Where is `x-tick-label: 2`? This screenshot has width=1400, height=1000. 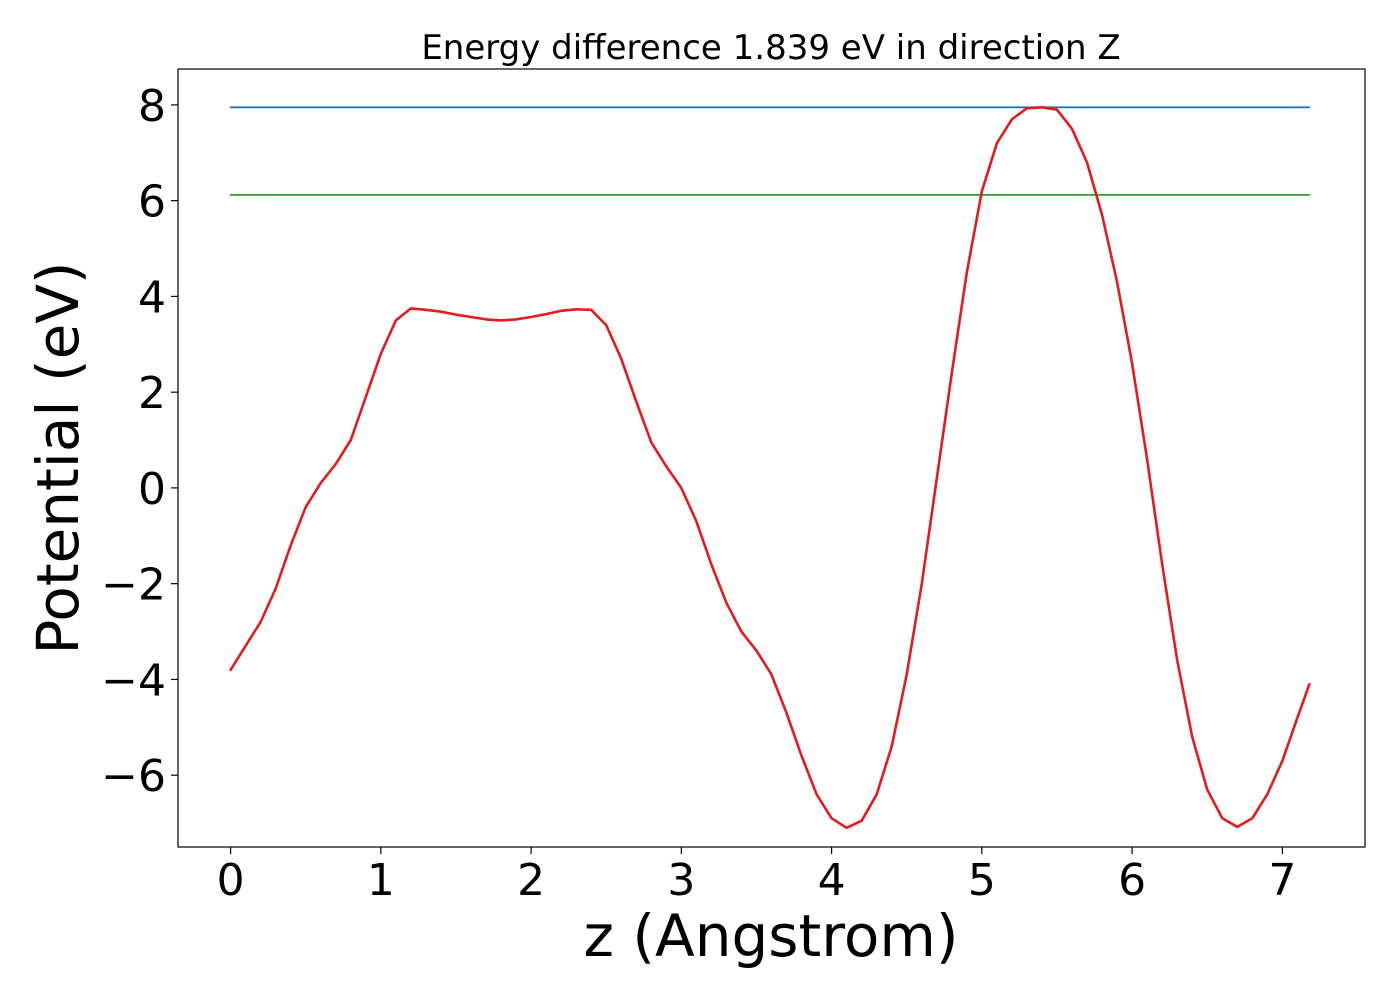
x-tick-label: 2 is located at coordinates (531, 880).